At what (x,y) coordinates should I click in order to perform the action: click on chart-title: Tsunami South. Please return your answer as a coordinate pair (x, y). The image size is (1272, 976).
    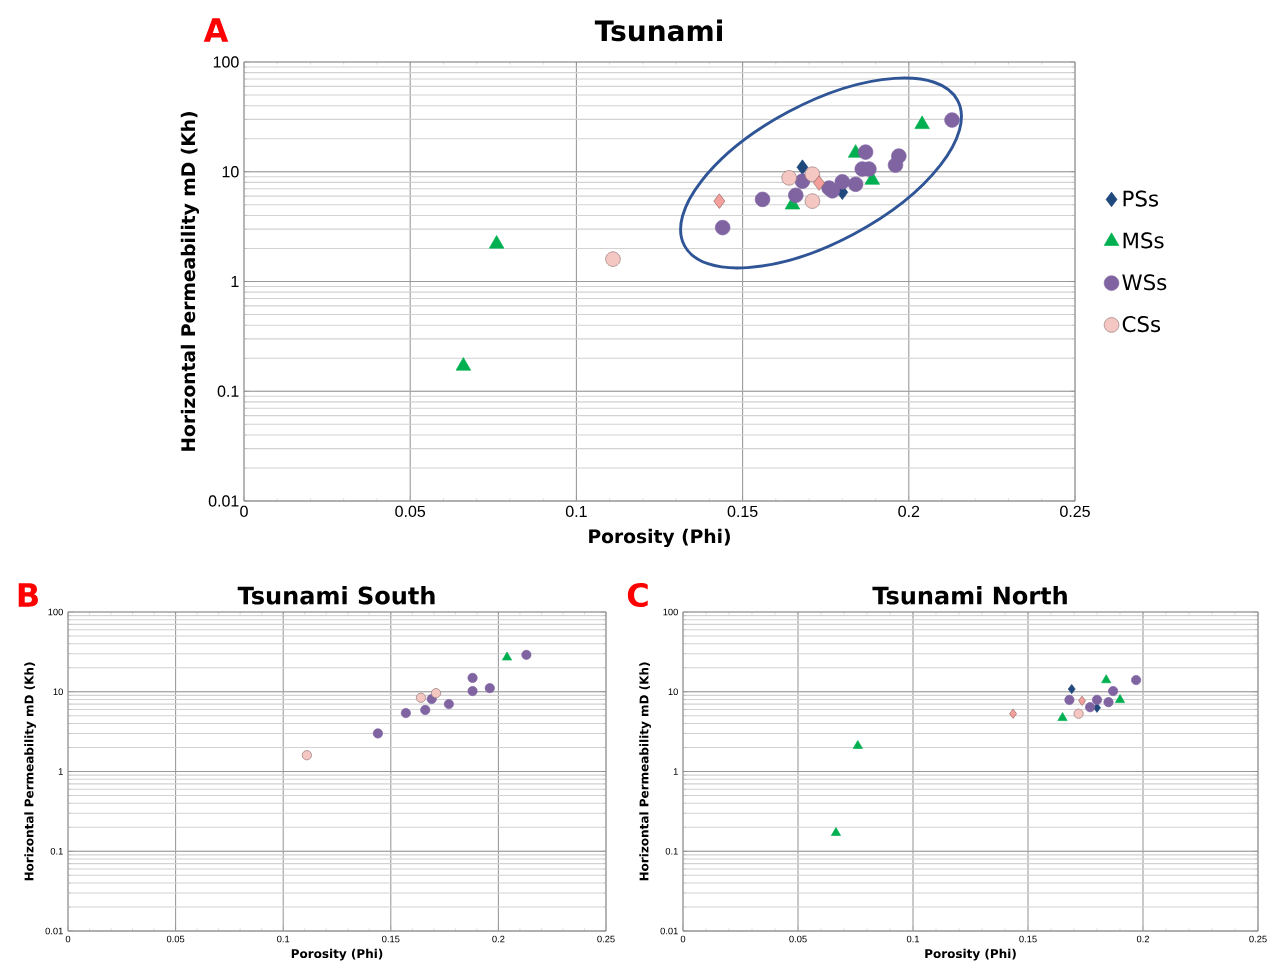
    Looking at the image, I should click on (336, 595).